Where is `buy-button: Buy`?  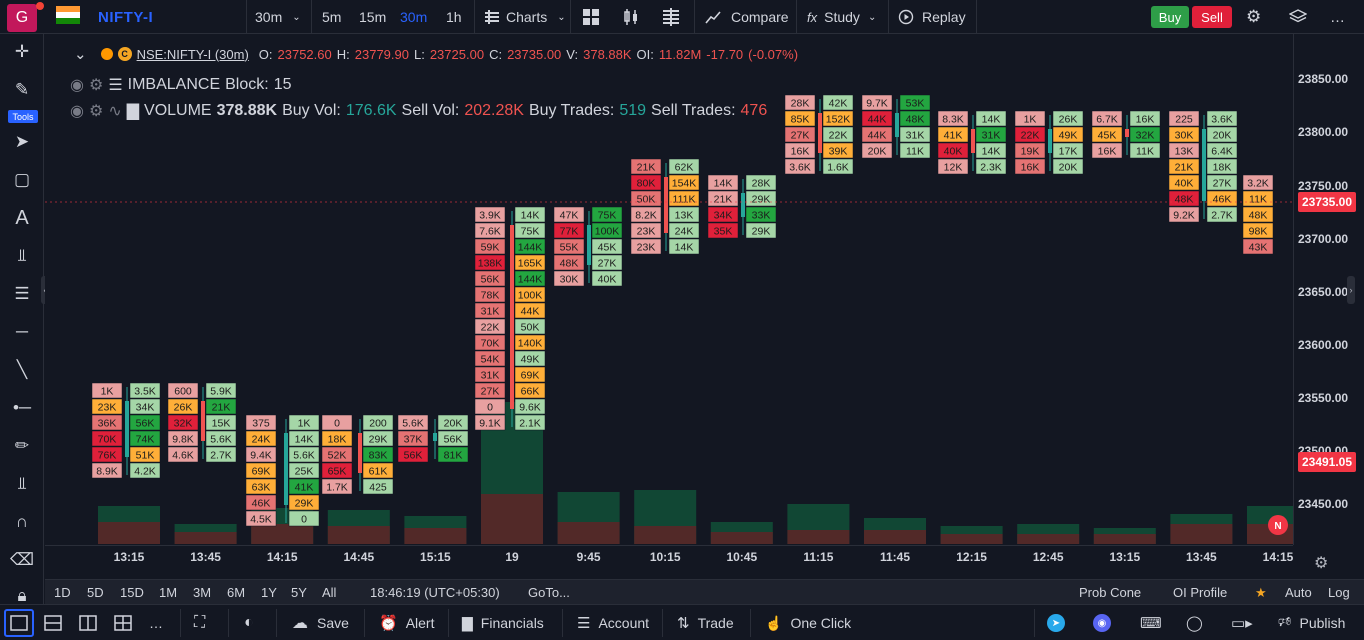 buy-button: Buy is located at coordinates (1170, 17).